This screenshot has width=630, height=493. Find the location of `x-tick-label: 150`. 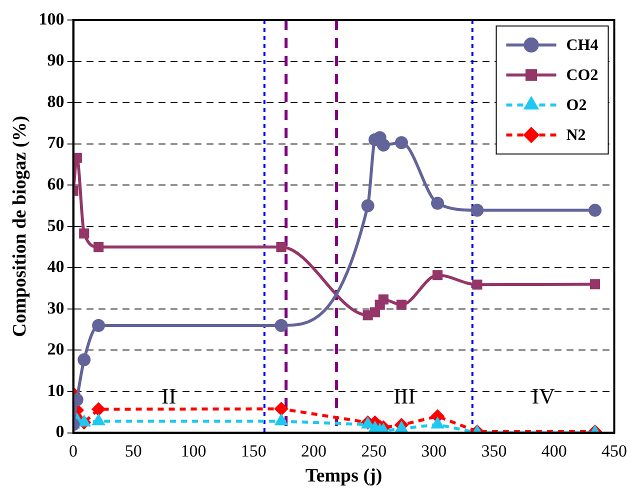

x-tick-label: 150 is located at coordinates (253, 450).